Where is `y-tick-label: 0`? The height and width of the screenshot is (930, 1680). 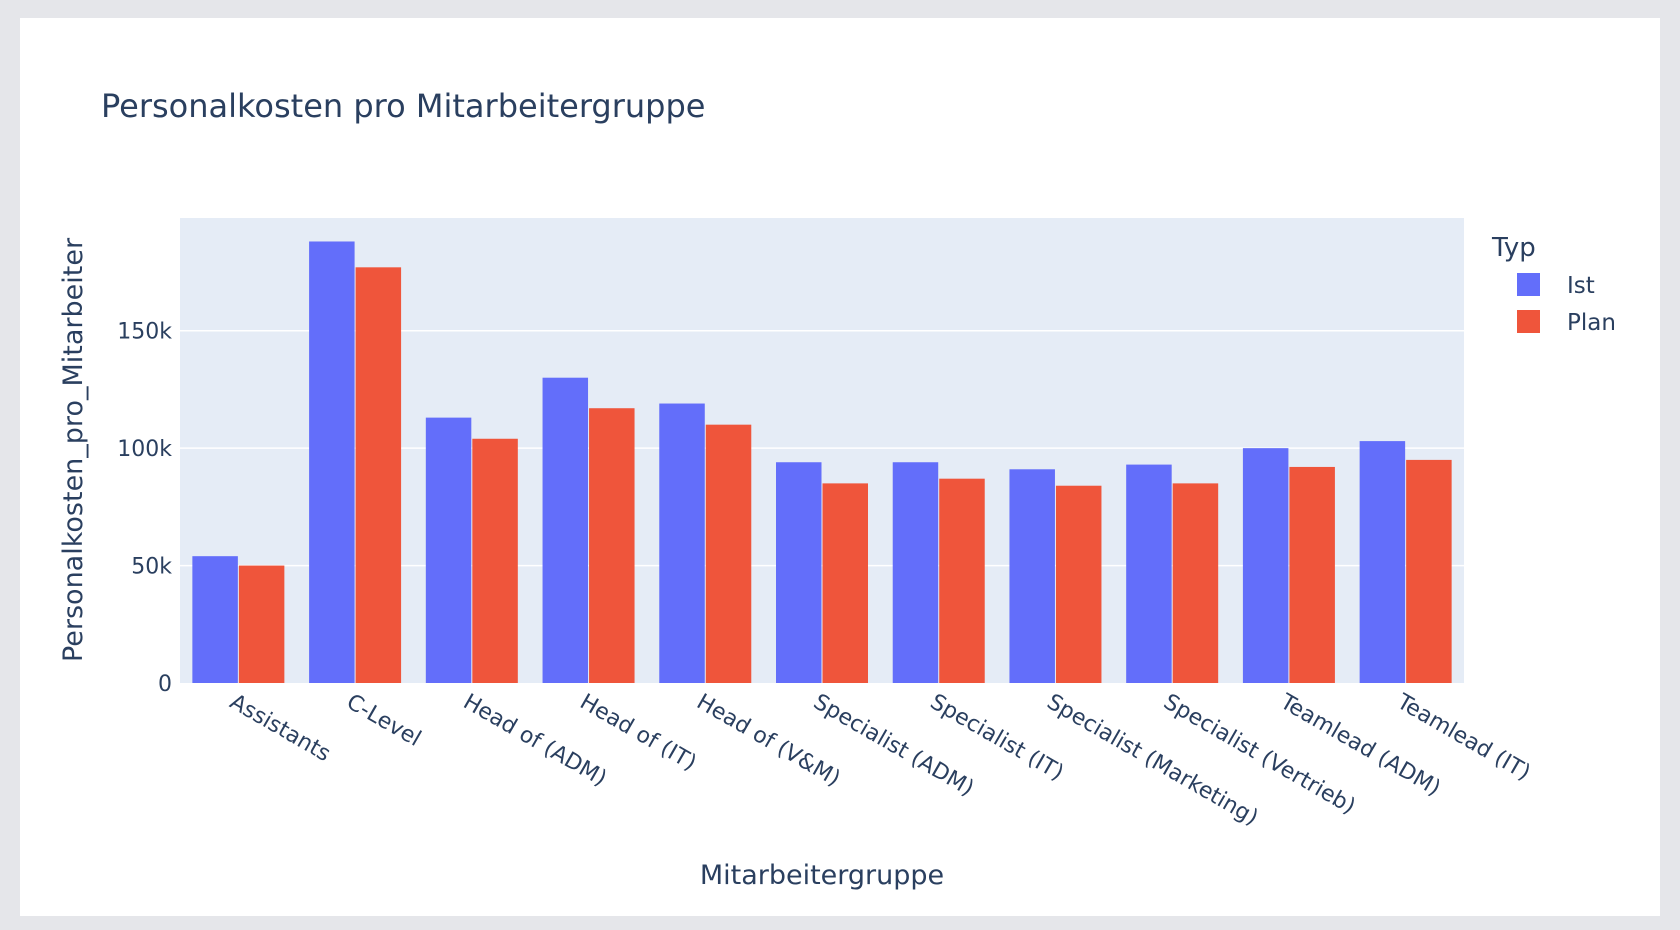
y-tick-label: 0 is located at coordinates (165, 684).